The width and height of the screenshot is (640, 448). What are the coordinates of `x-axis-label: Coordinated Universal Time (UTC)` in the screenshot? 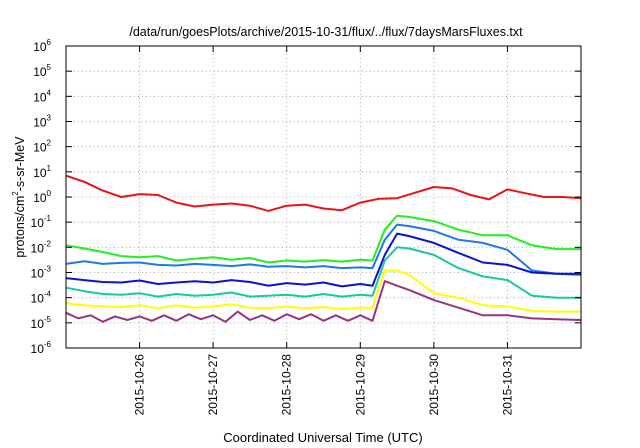 It's located at (322, 437).